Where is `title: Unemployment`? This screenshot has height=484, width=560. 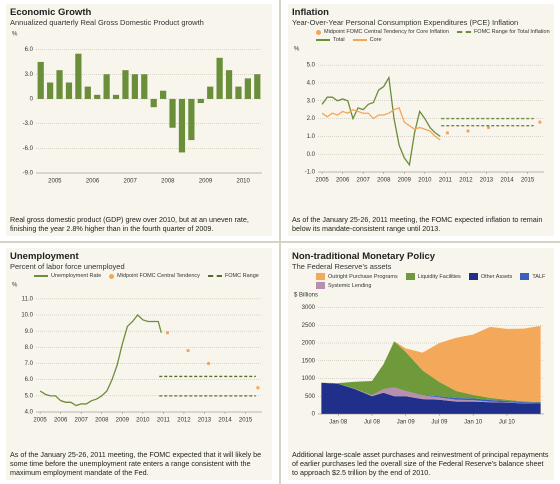
title: Unemployment is located at coordinates (44, 256).